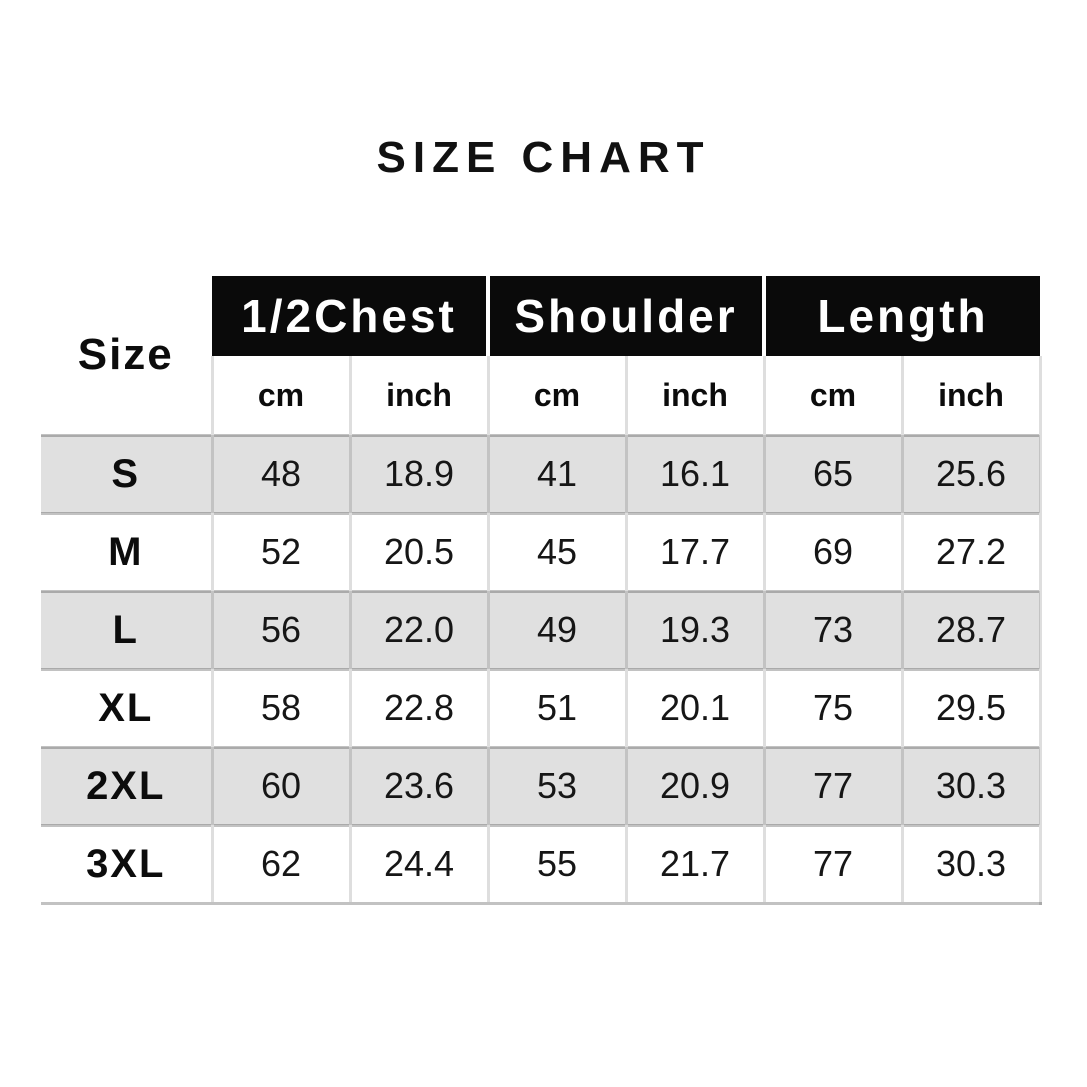 The height and width of the screenshot is (1087, 1087). What do you see at coordinates (280, 707) in the screenshot?
I see `value-cell: 58` at bounding box center [280, 707].